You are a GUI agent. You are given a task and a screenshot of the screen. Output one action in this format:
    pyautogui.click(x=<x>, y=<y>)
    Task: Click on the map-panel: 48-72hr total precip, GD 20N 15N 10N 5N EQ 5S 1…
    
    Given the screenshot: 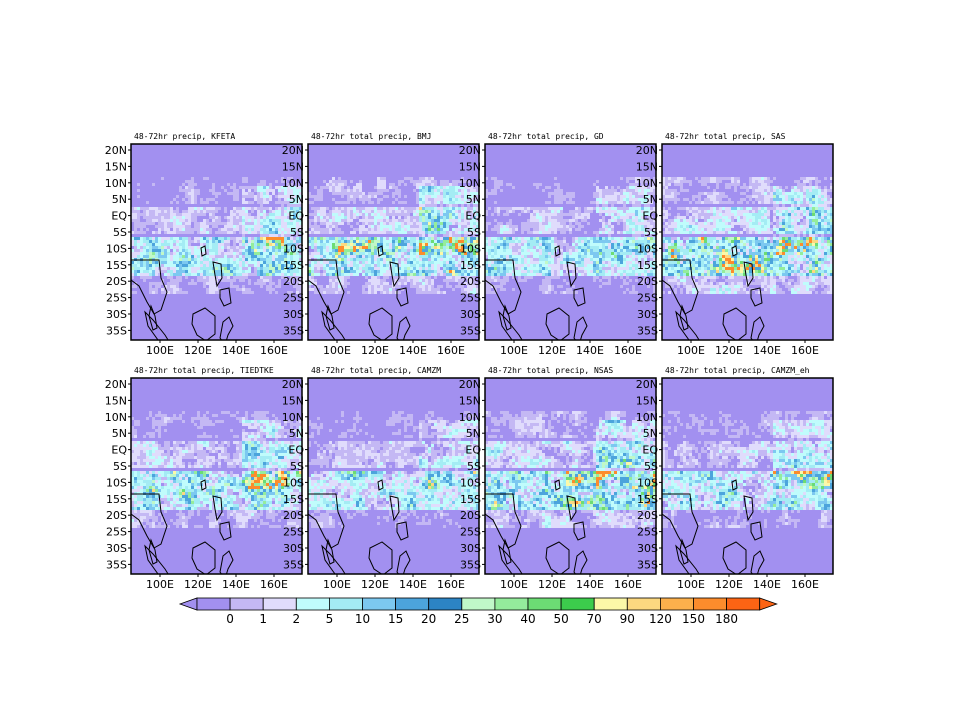 What is the action you would take?
    pyautogui.click(x=558, y=244)
    